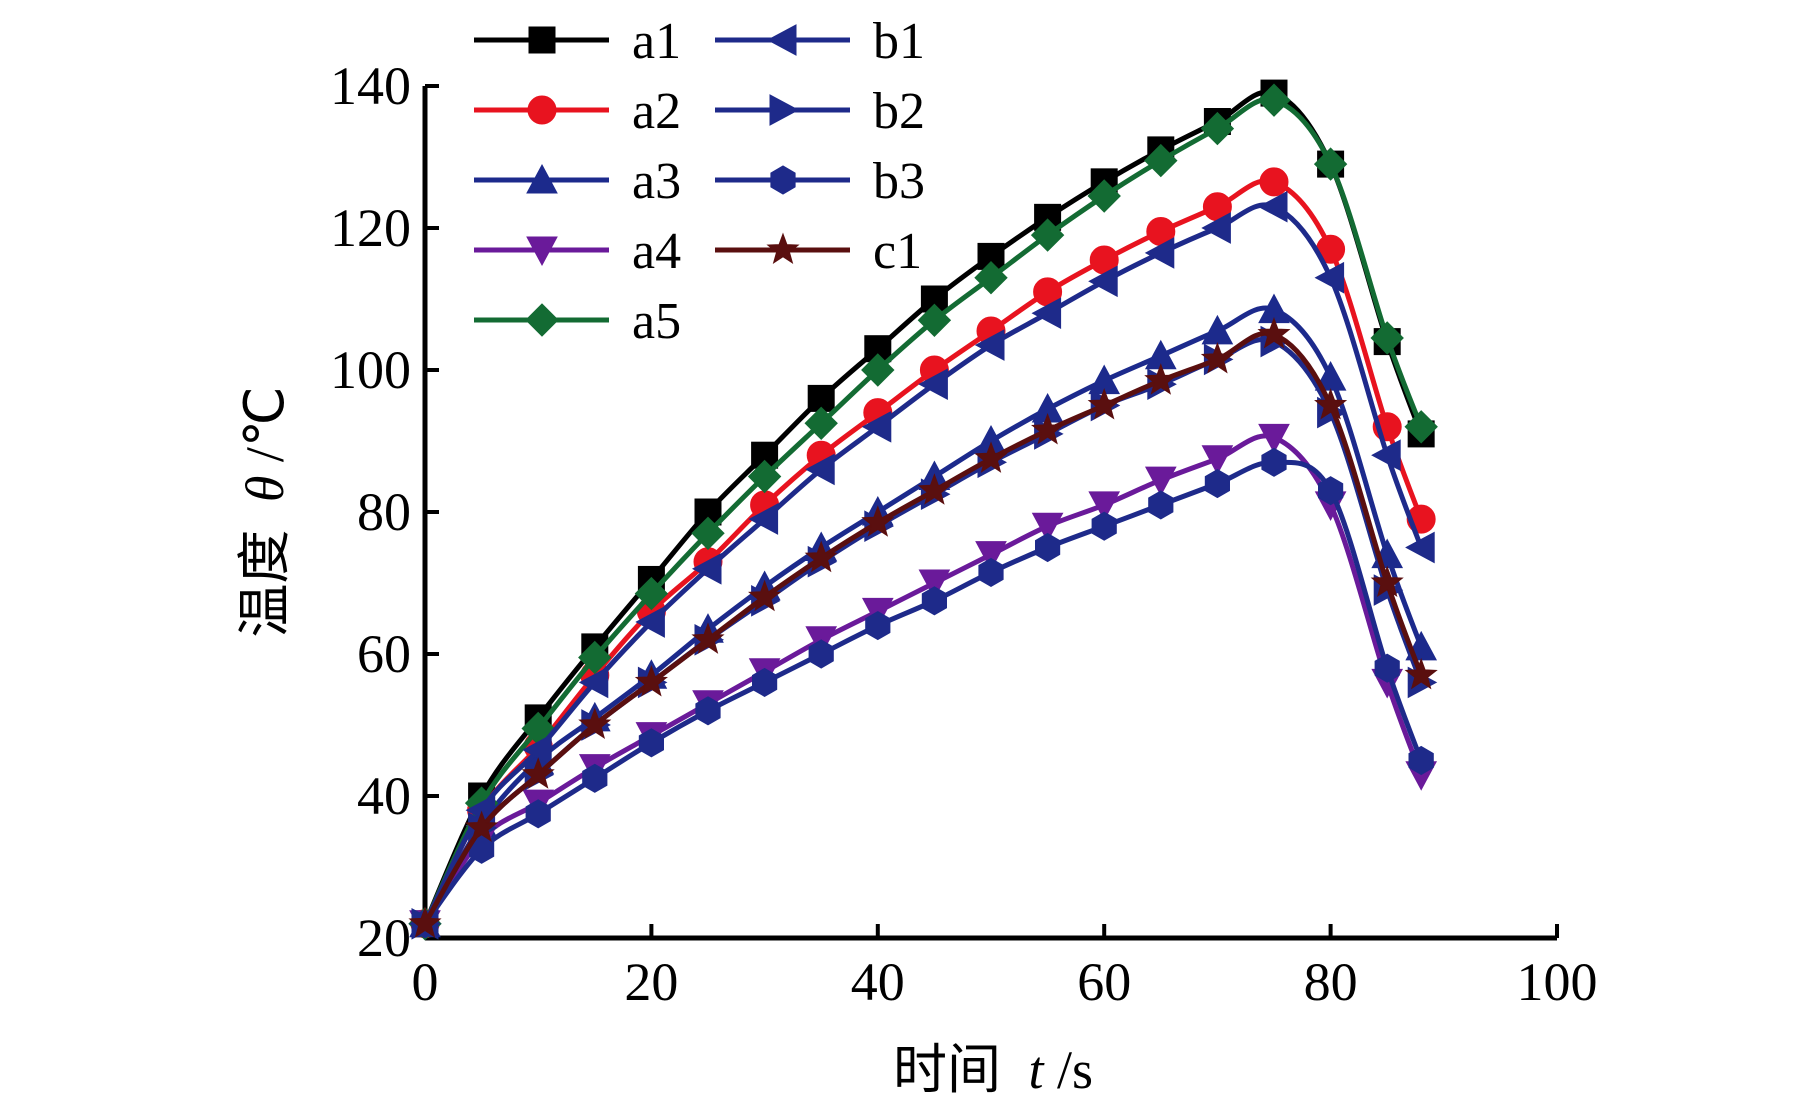  Describe the element at coordinates (542, 178) in the screenshot. I see `legend-marker-a3` at that location.